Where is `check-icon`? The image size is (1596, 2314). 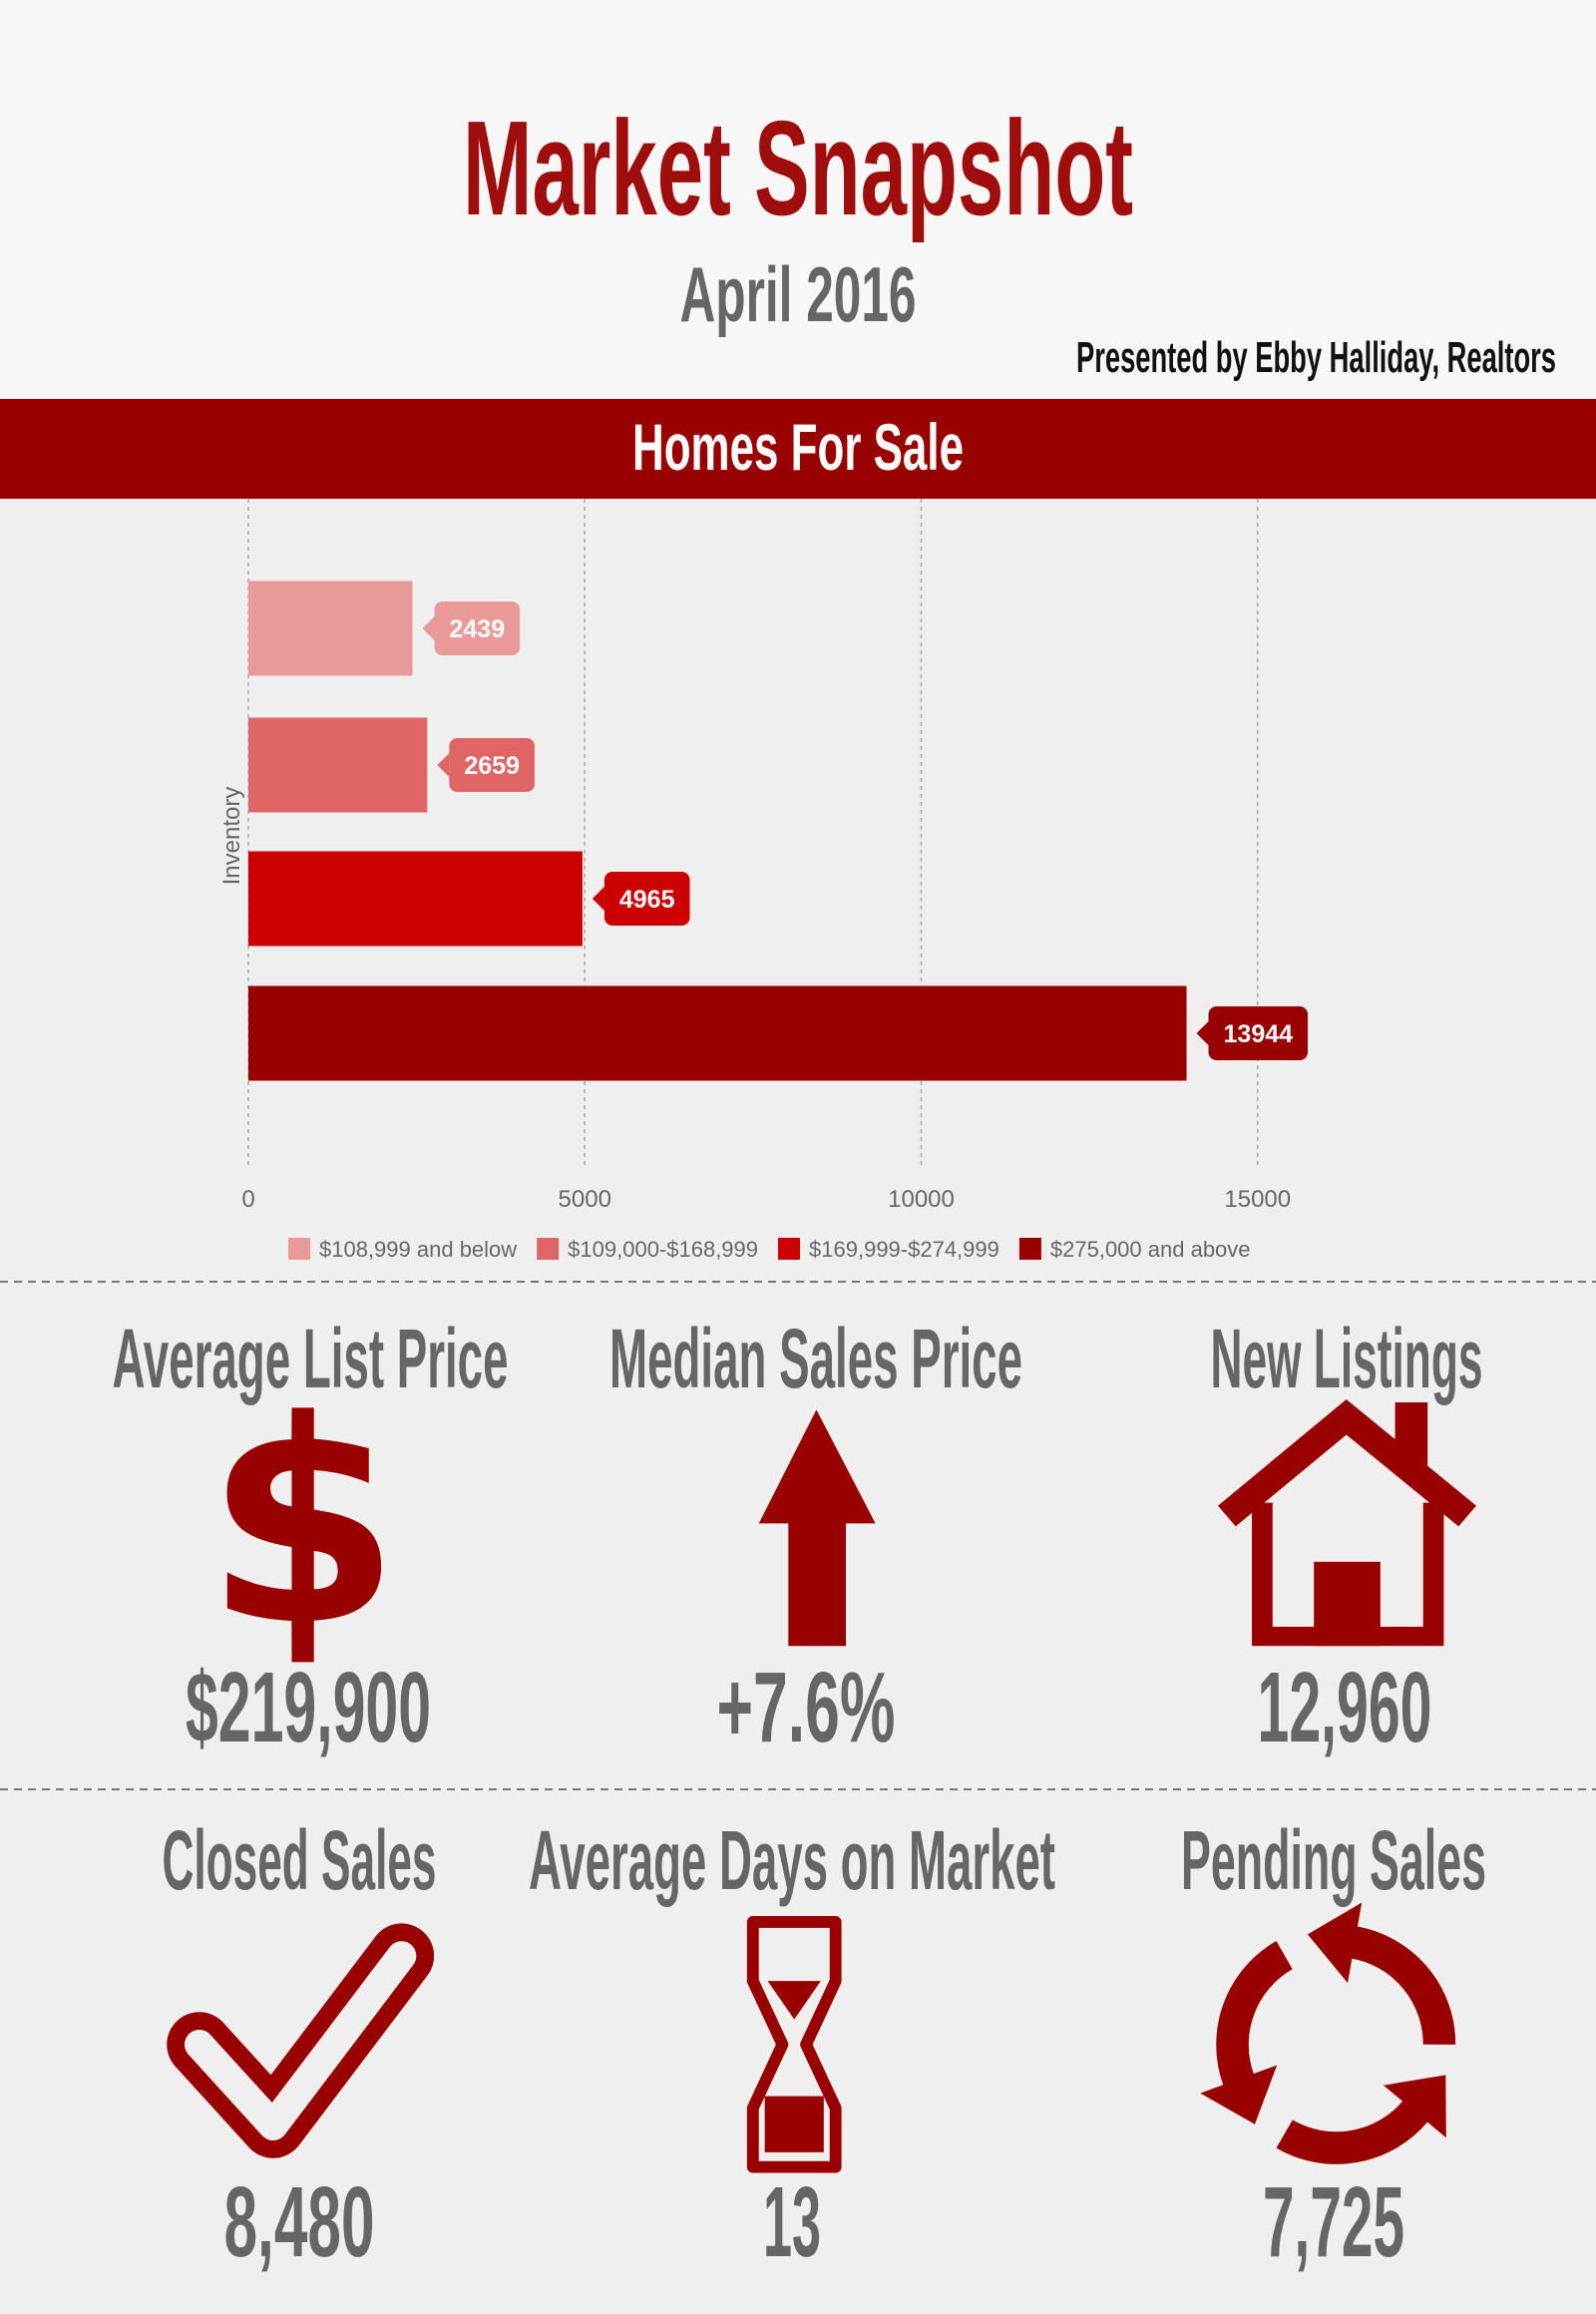
check-icon is located at coordinates (301, 2040).